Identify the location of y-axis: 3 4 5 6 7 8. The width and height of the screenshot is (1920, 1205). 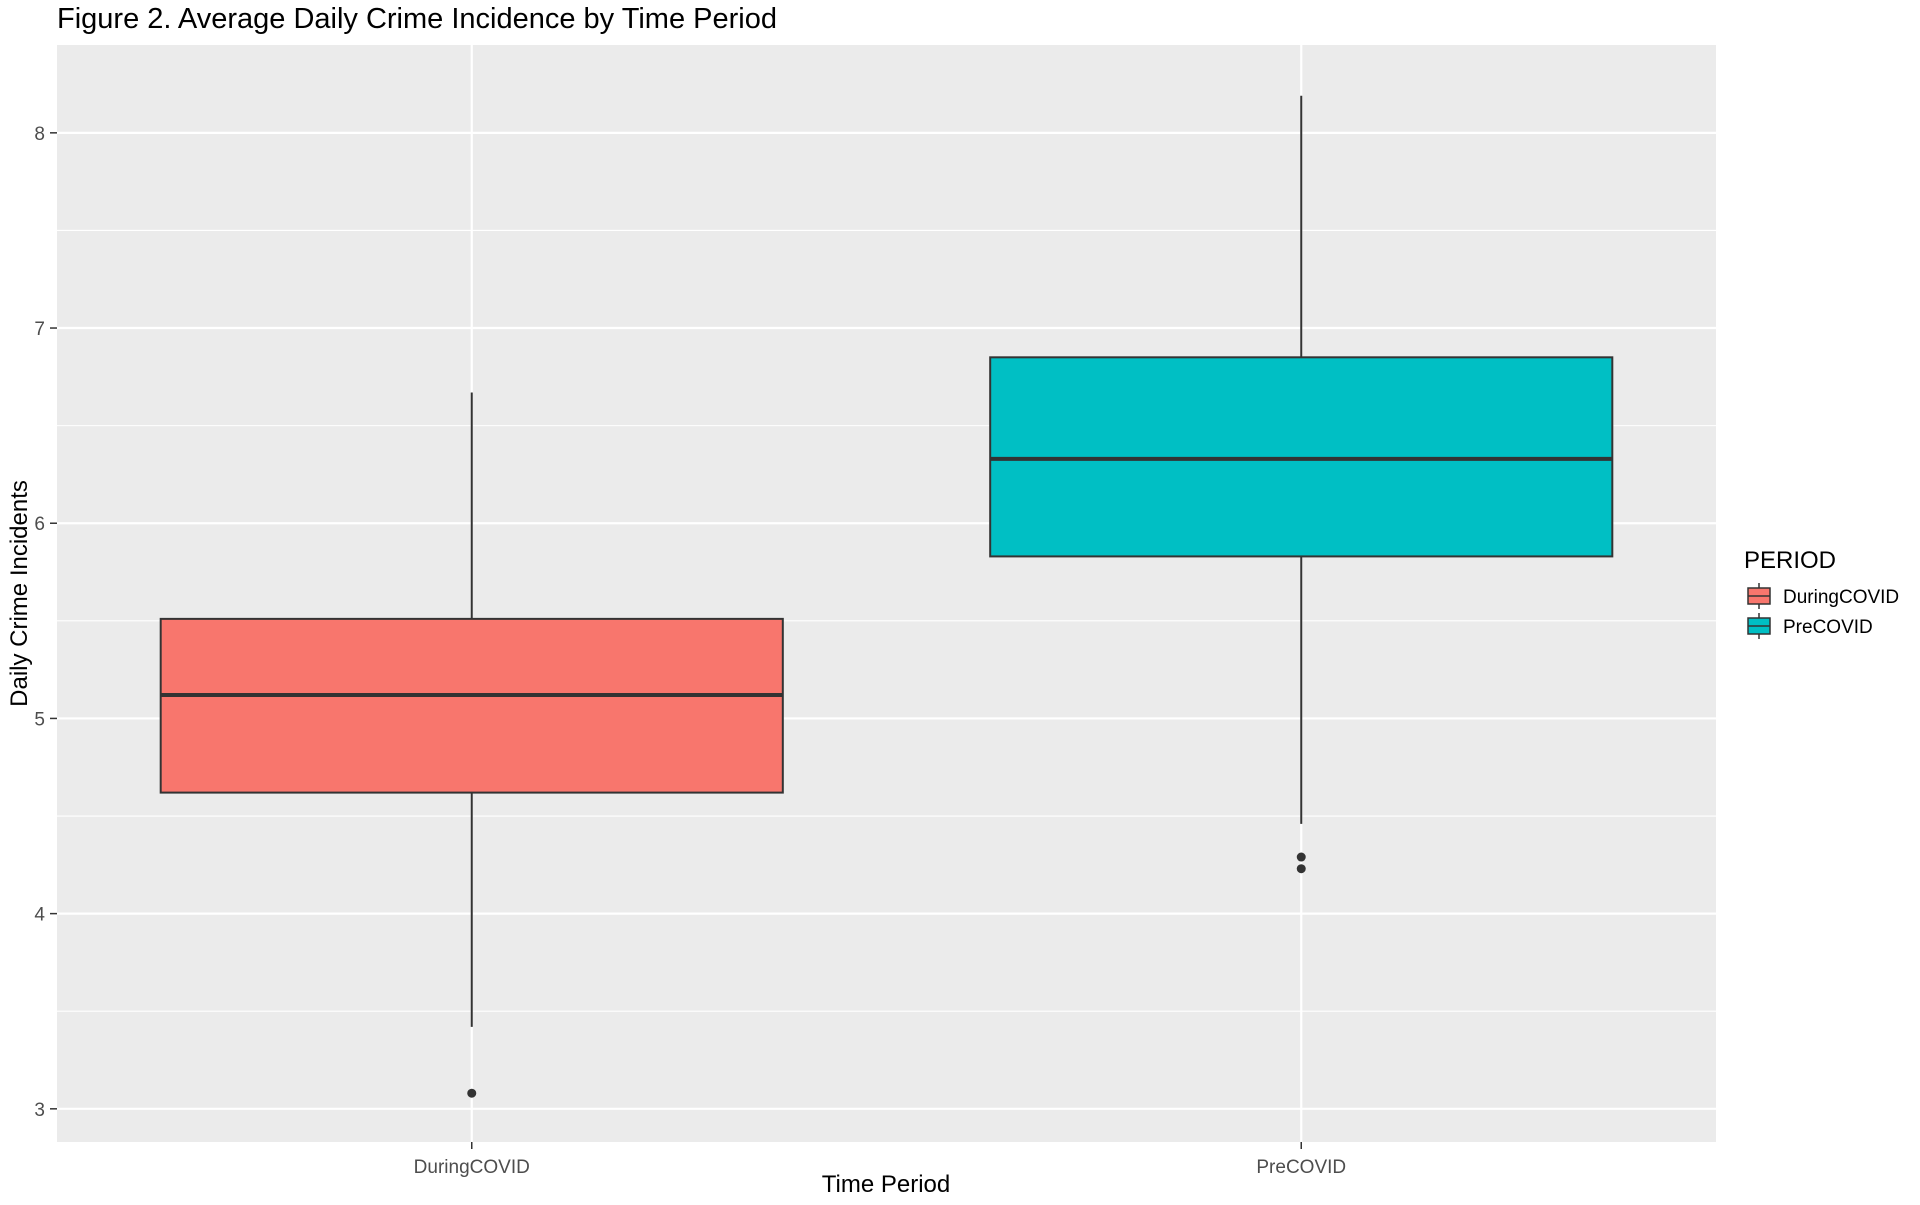
(45, 622).